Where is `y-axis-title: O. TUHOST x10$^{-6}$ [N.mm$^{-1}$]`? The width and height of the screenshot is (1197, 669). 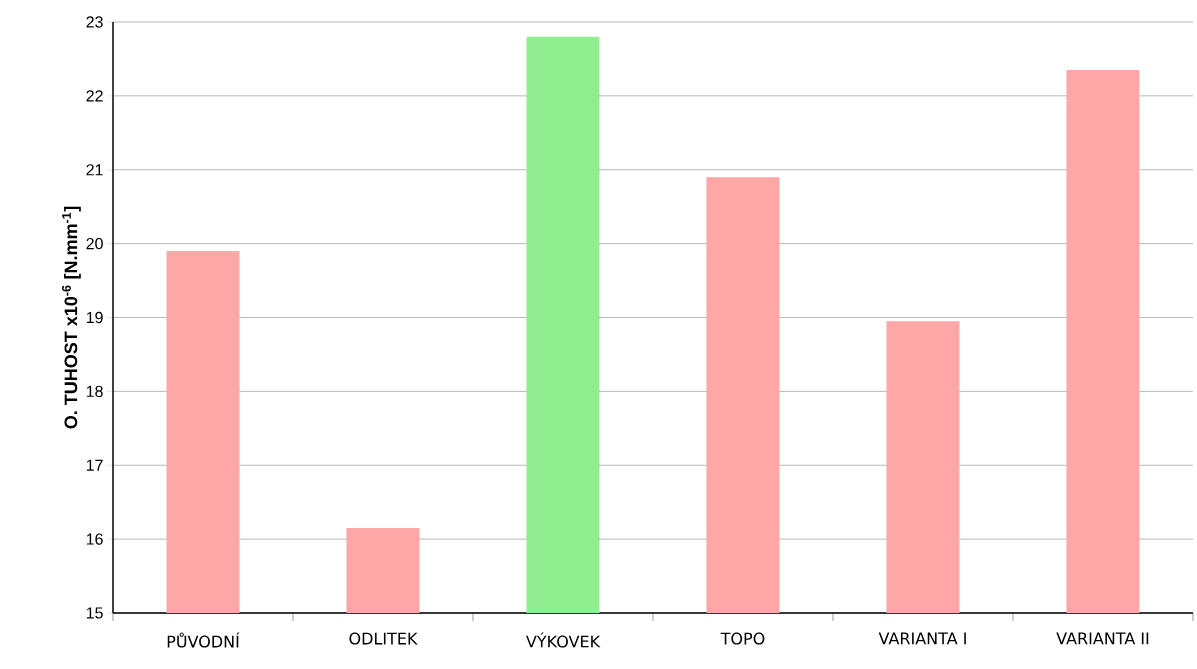 y-axis-title: O. TUHOST x10$^{-6}$ [N.mm$^{-1}$] is located at coordinates (71, 317).